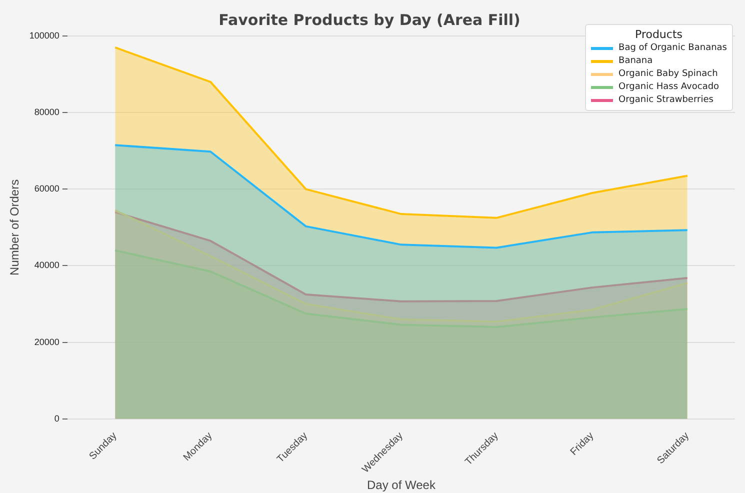  Describe the element at coordinates (635, 61) in the screenshot. I see `legend-label: Banana` at that location.